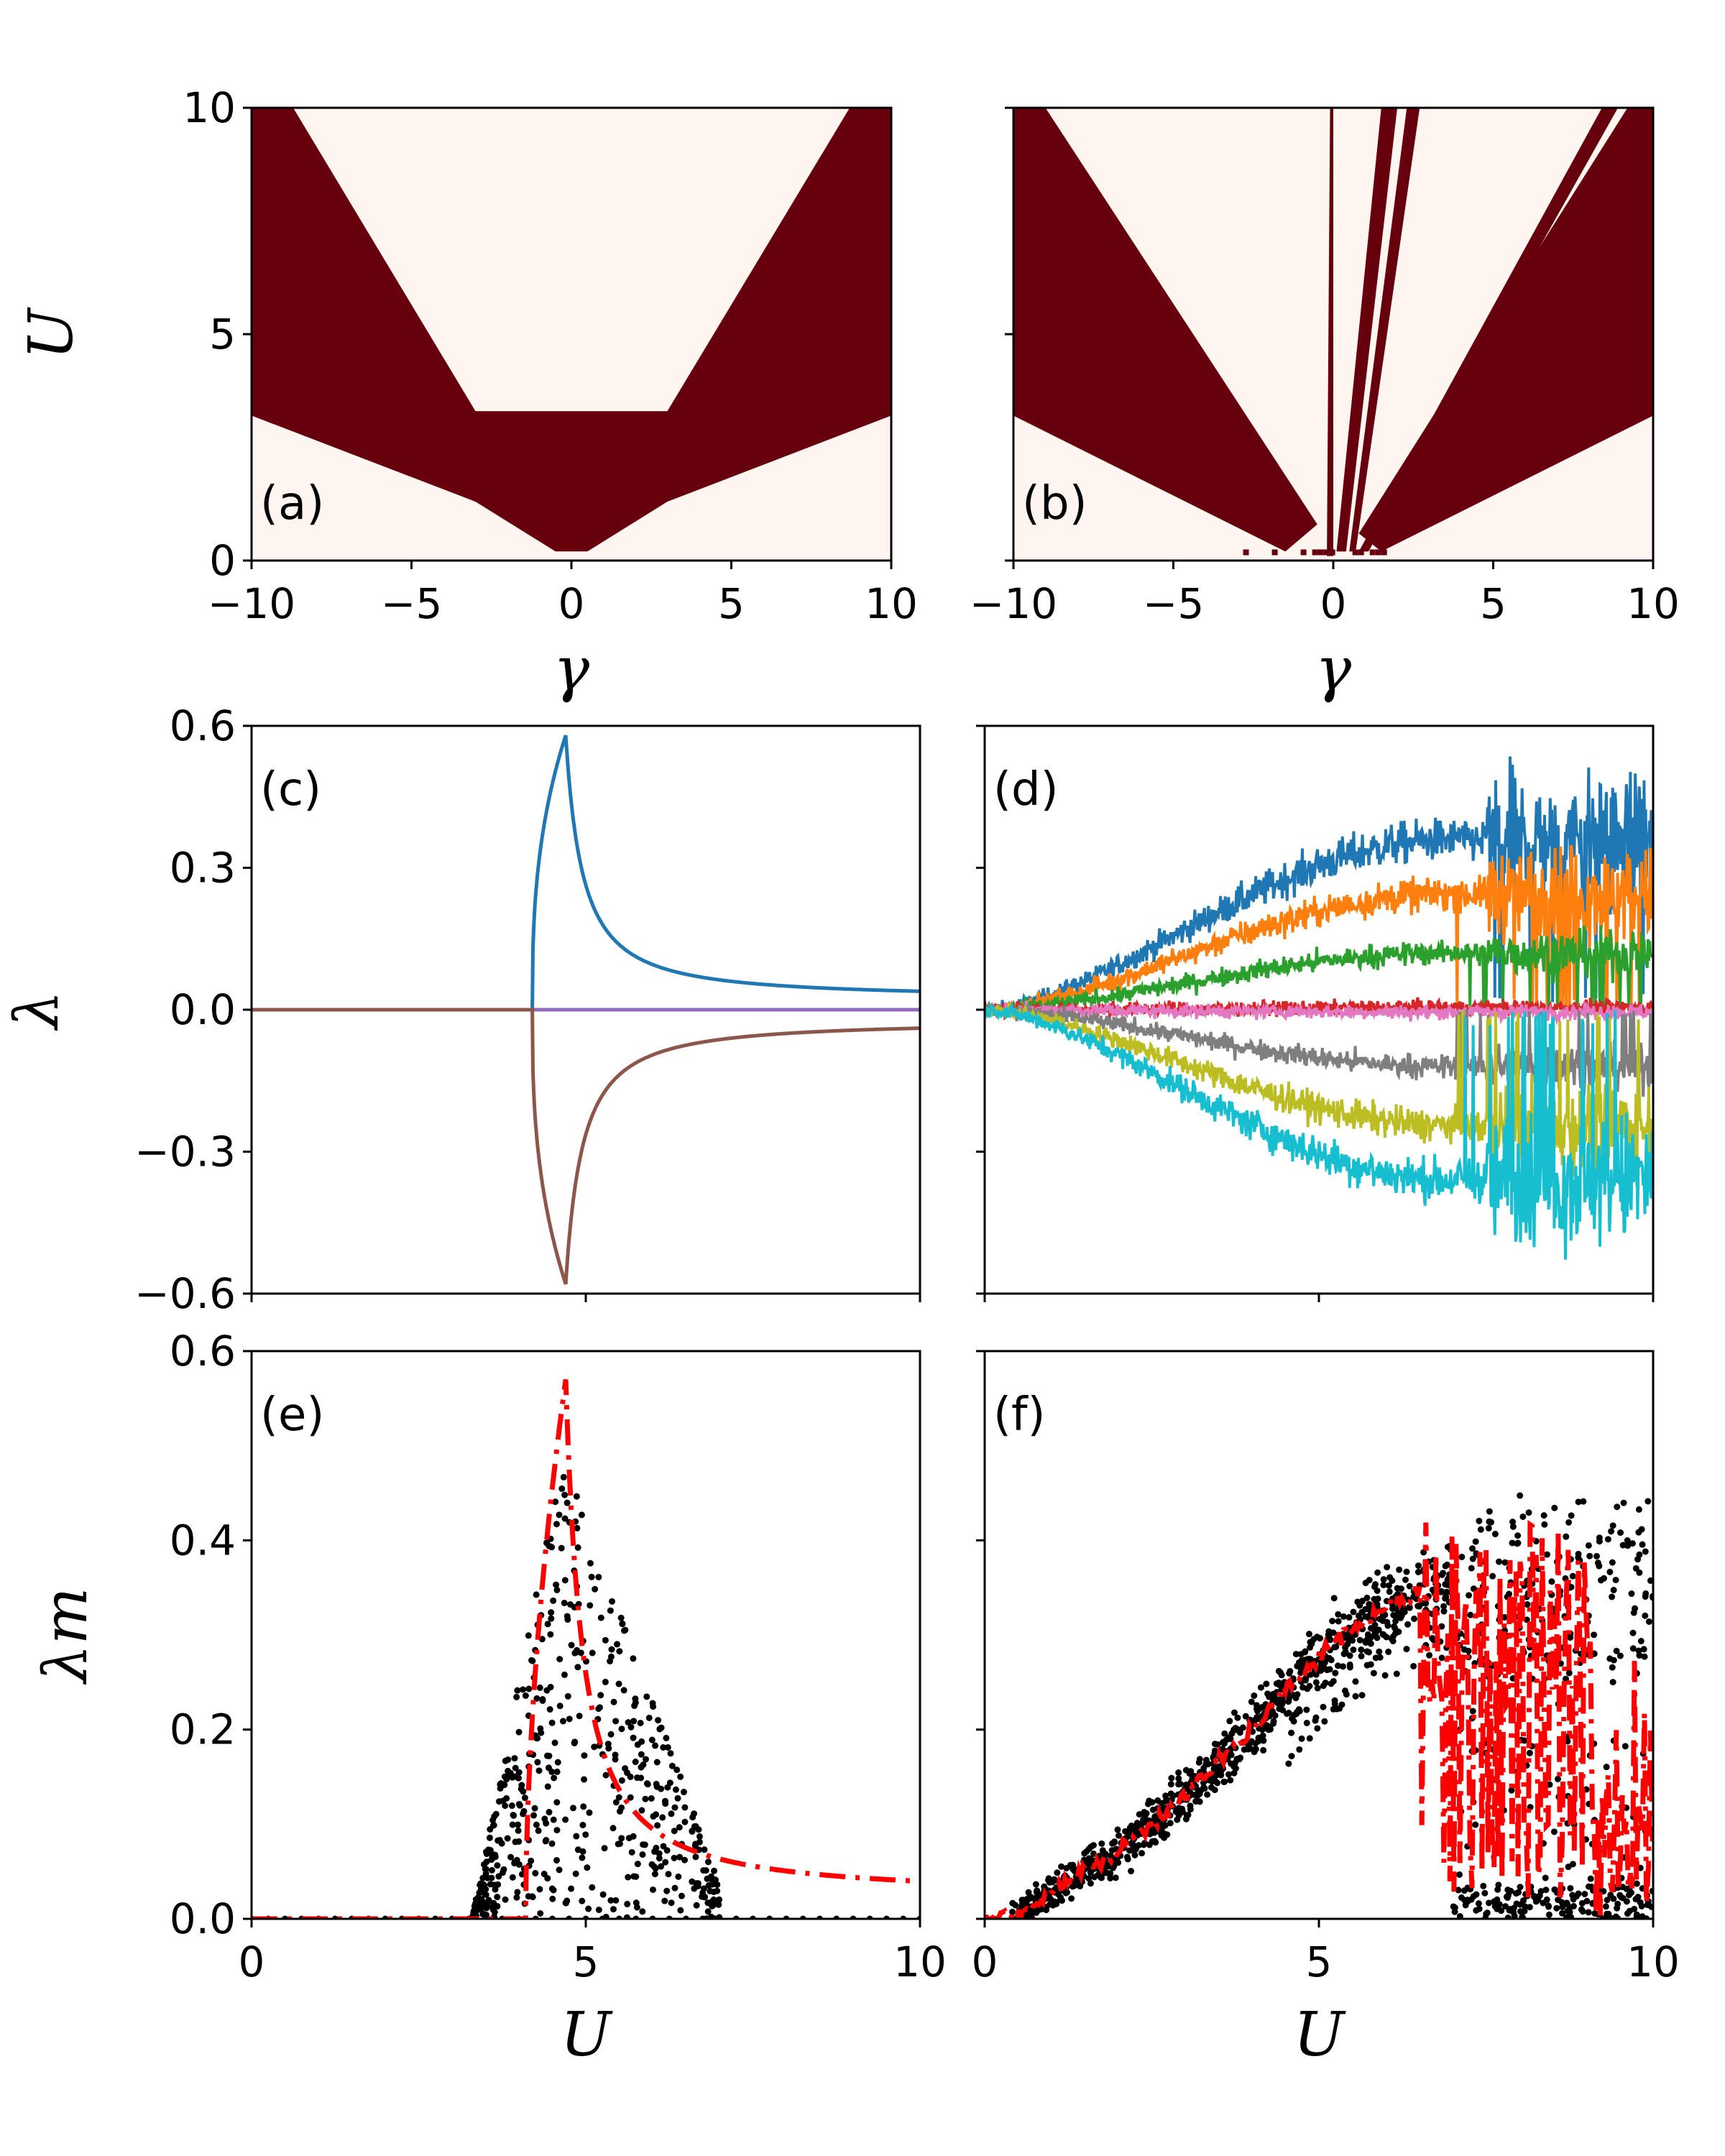 This screenshot has height=2156, width=1725. Describe the element at coordinates (203, 1540) in the screenshot. I see `panel-e-ytick-label: 0.4` at that location.